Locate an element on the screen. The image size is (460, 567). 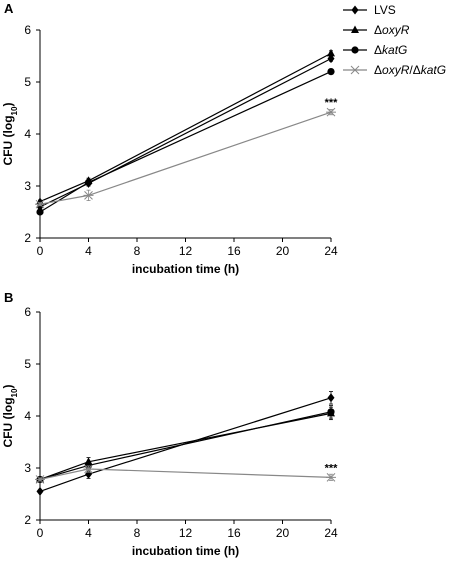
legend-label: ΔoxyR/ΔkatG is located at coordinates (410, 70).